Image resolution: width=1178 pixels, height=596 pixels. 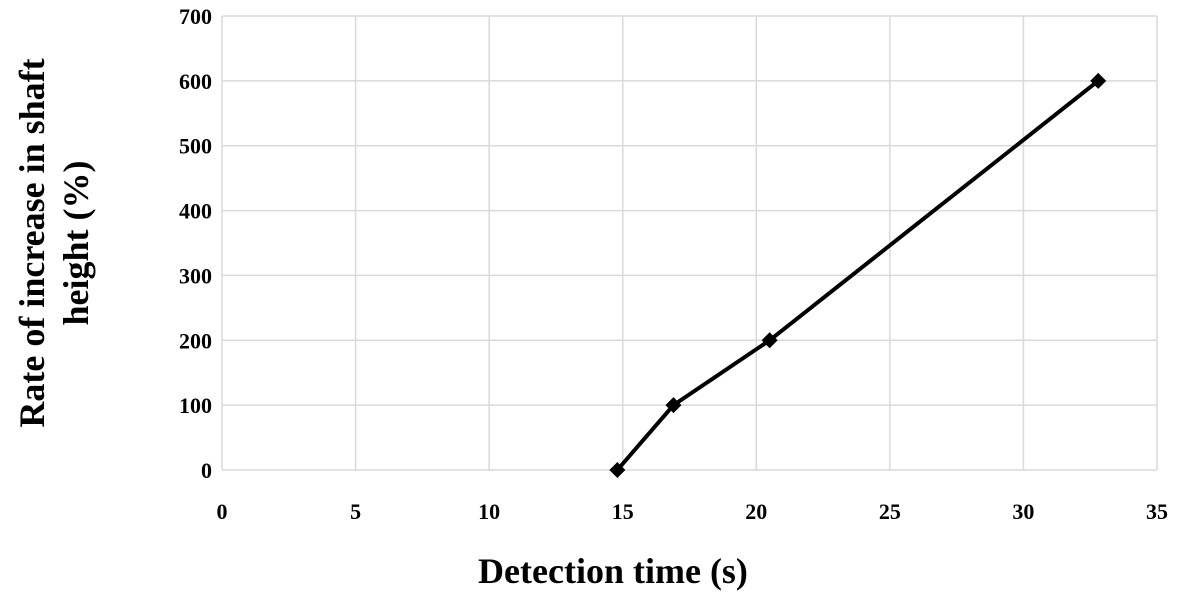 What do you see at coordinates (76, 243) in the screenshot?
I see `y-axis-title-line-2: height (%)` at bounding box center [76, 243].